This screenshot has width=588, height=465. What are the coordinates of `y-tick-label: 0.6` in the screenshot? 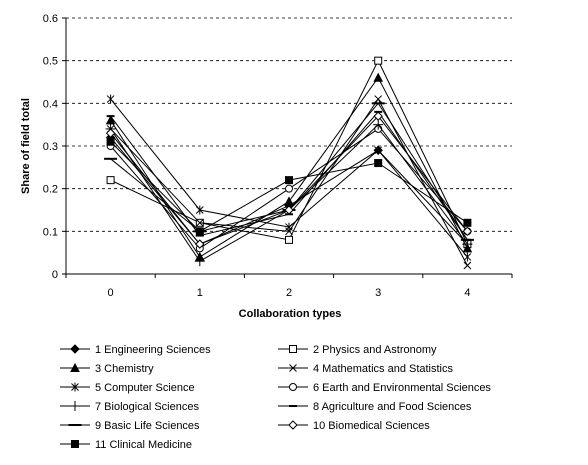 It's located at (50, 19).